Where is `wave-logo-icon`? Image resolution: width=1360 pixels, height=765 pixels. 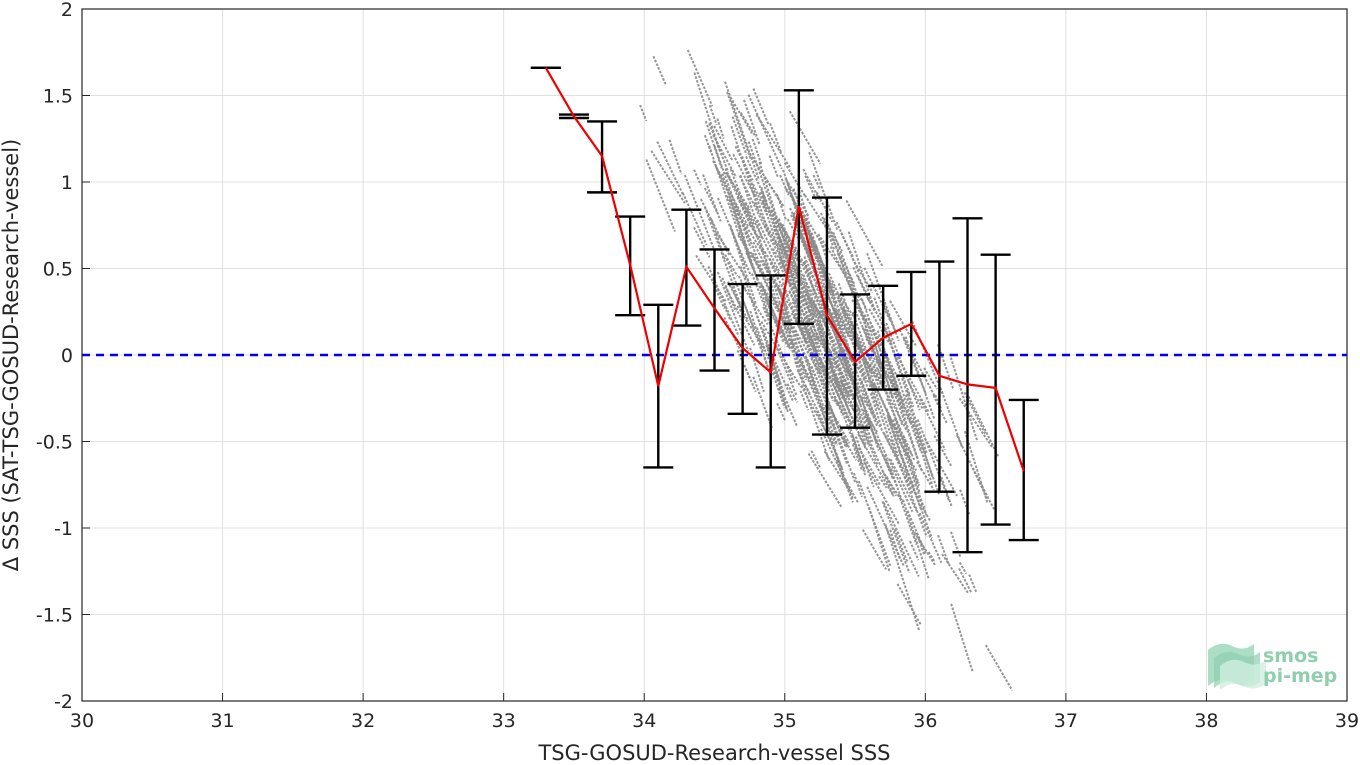
wave-logo-icon is located at coordinates (1237, 666).